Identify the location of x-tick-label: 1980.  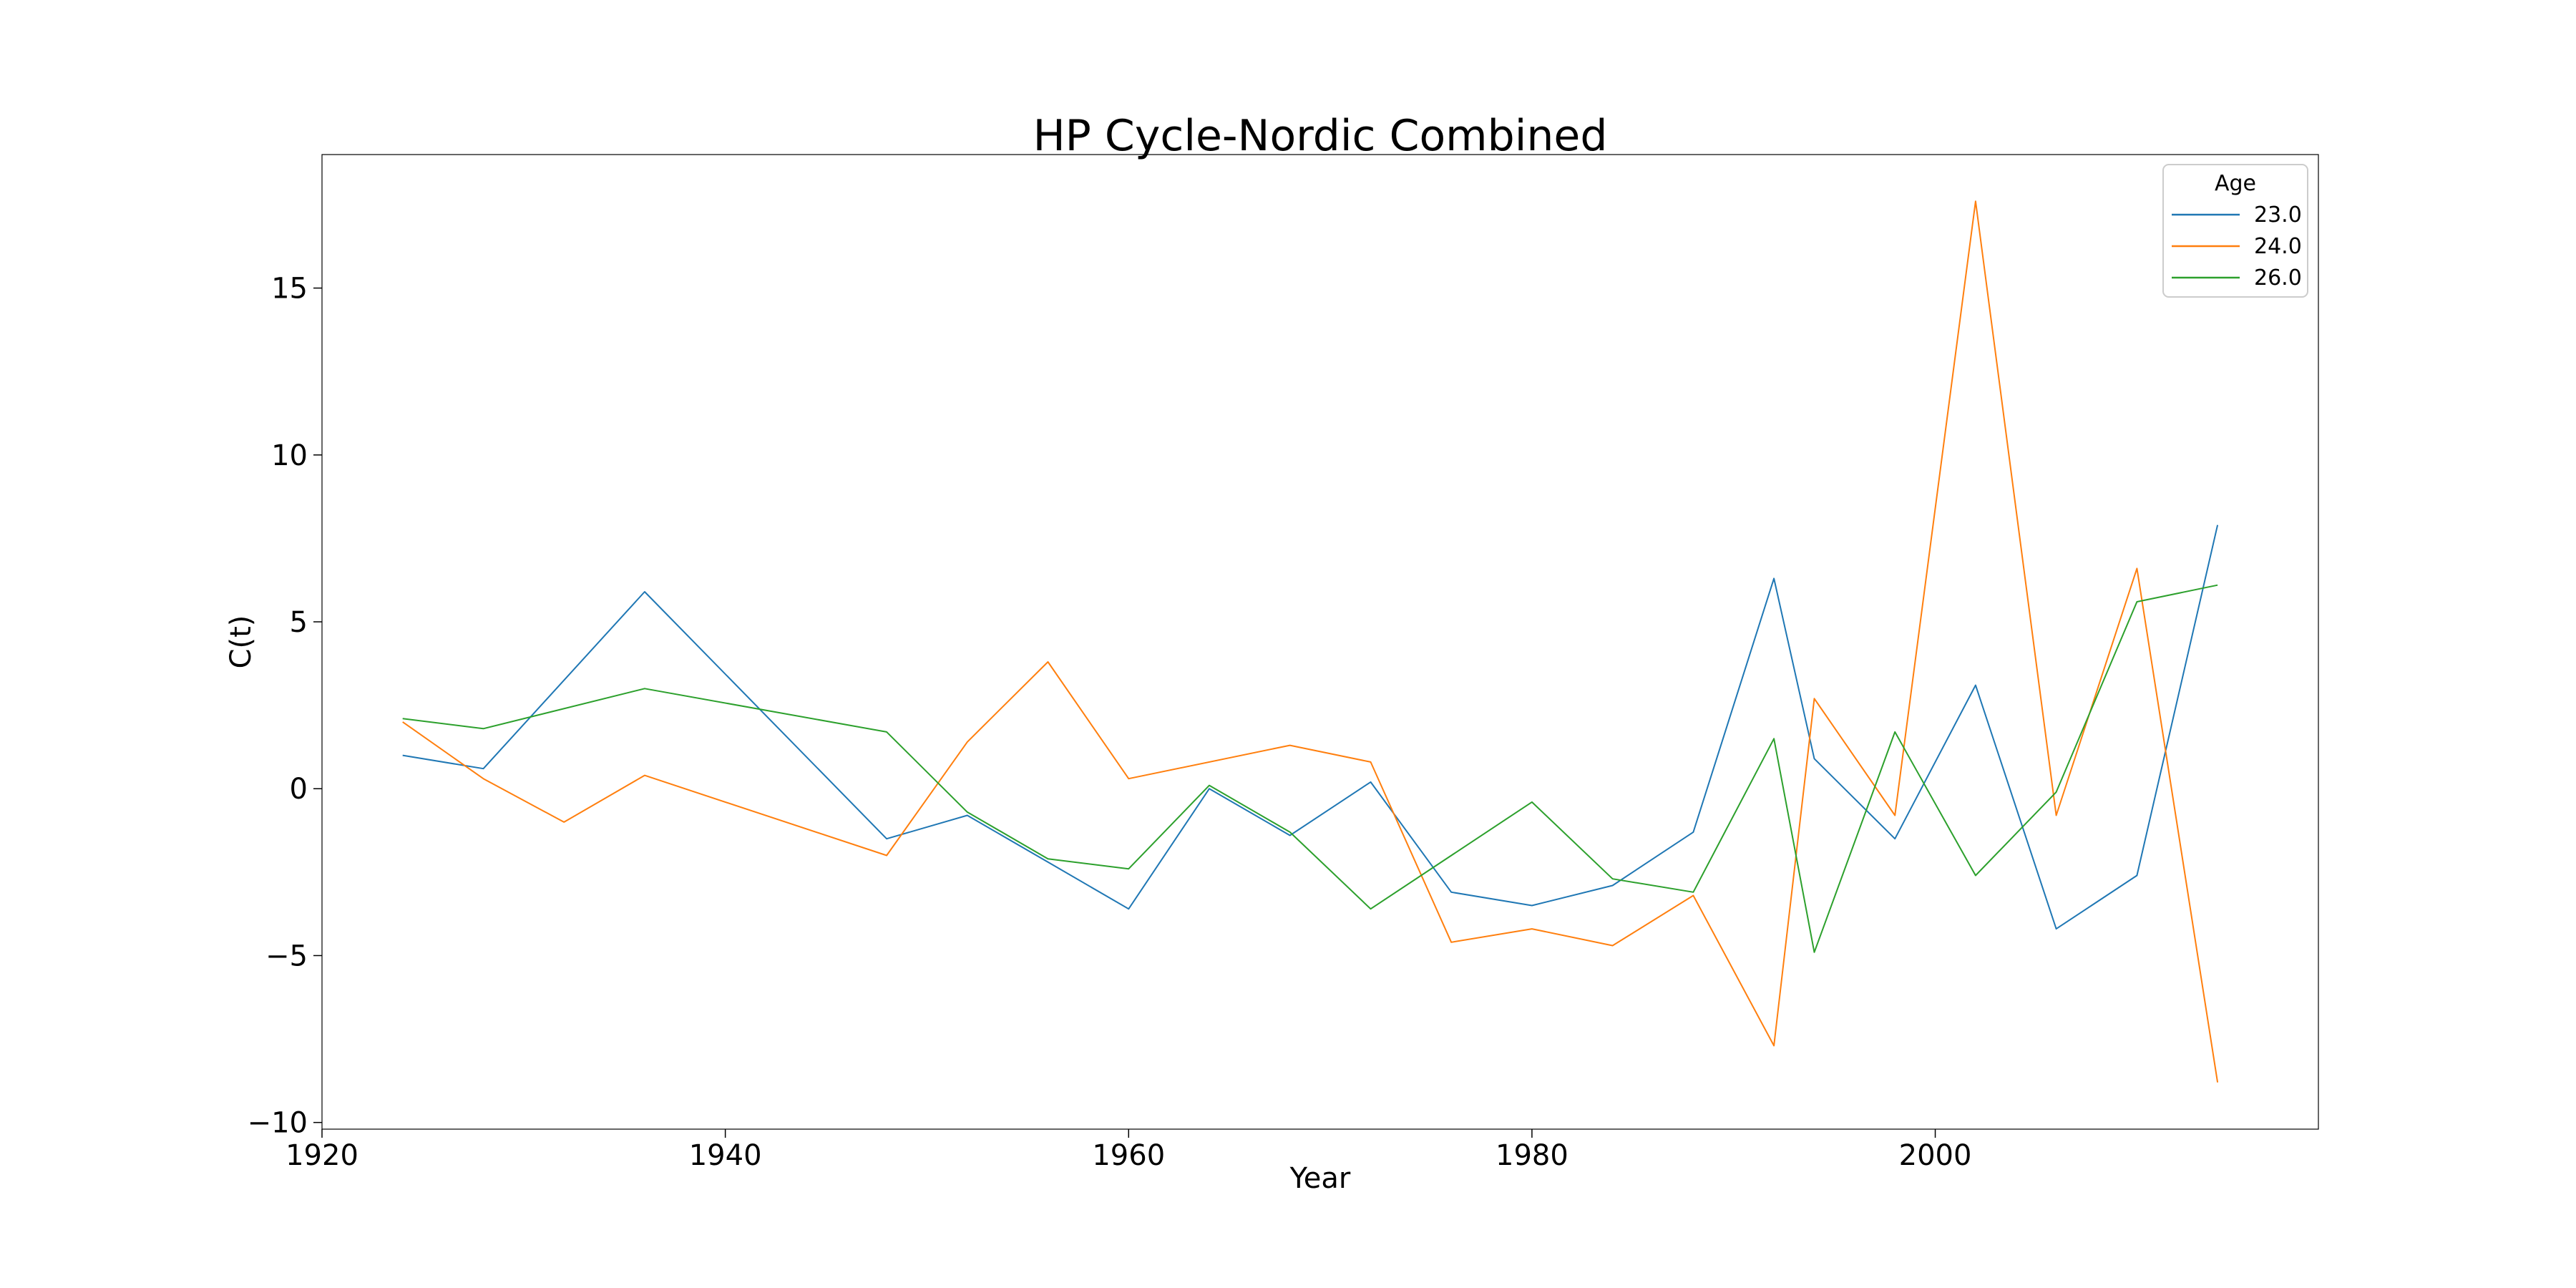
(1532, 1155).